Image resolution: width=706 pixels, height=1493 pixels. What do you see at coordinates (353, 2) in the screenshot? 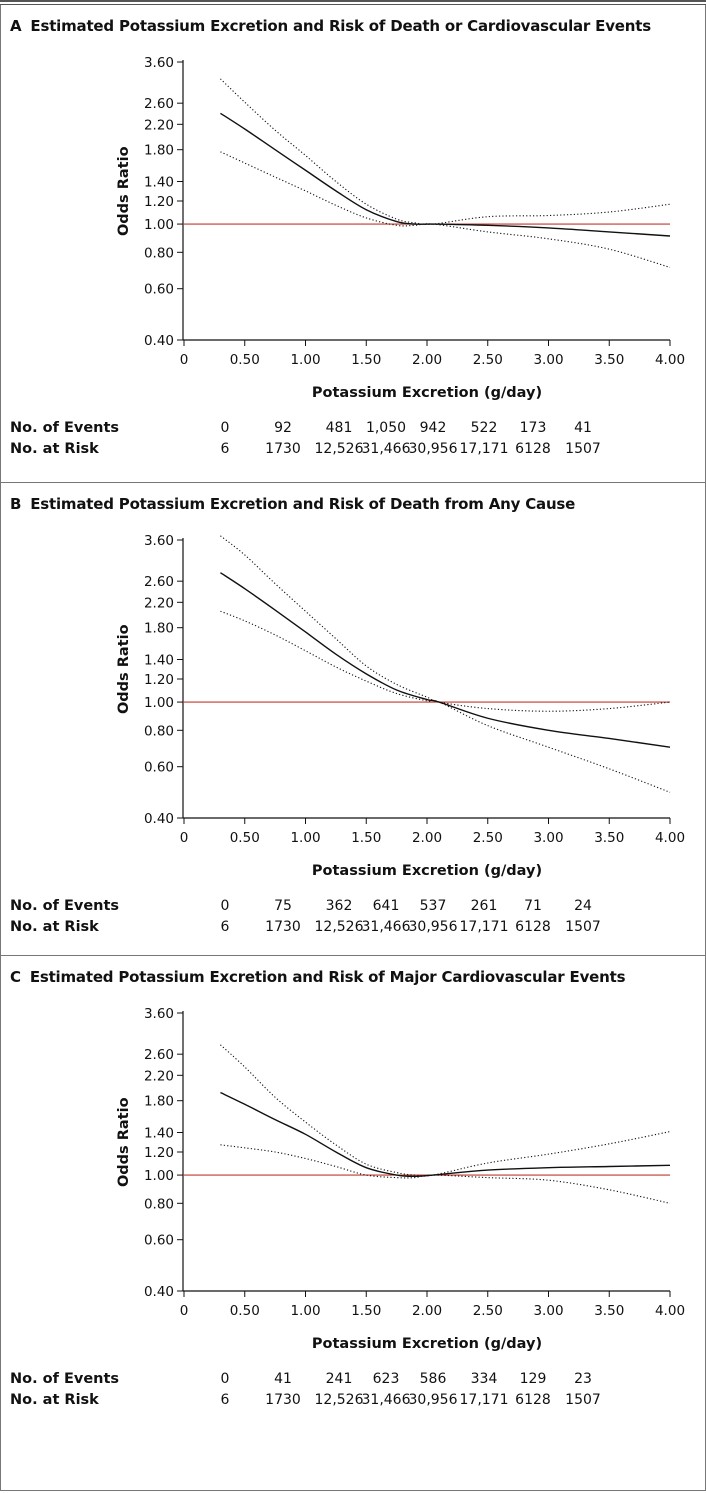
I see `figure-top-rule` at bounding box center [353, 2].